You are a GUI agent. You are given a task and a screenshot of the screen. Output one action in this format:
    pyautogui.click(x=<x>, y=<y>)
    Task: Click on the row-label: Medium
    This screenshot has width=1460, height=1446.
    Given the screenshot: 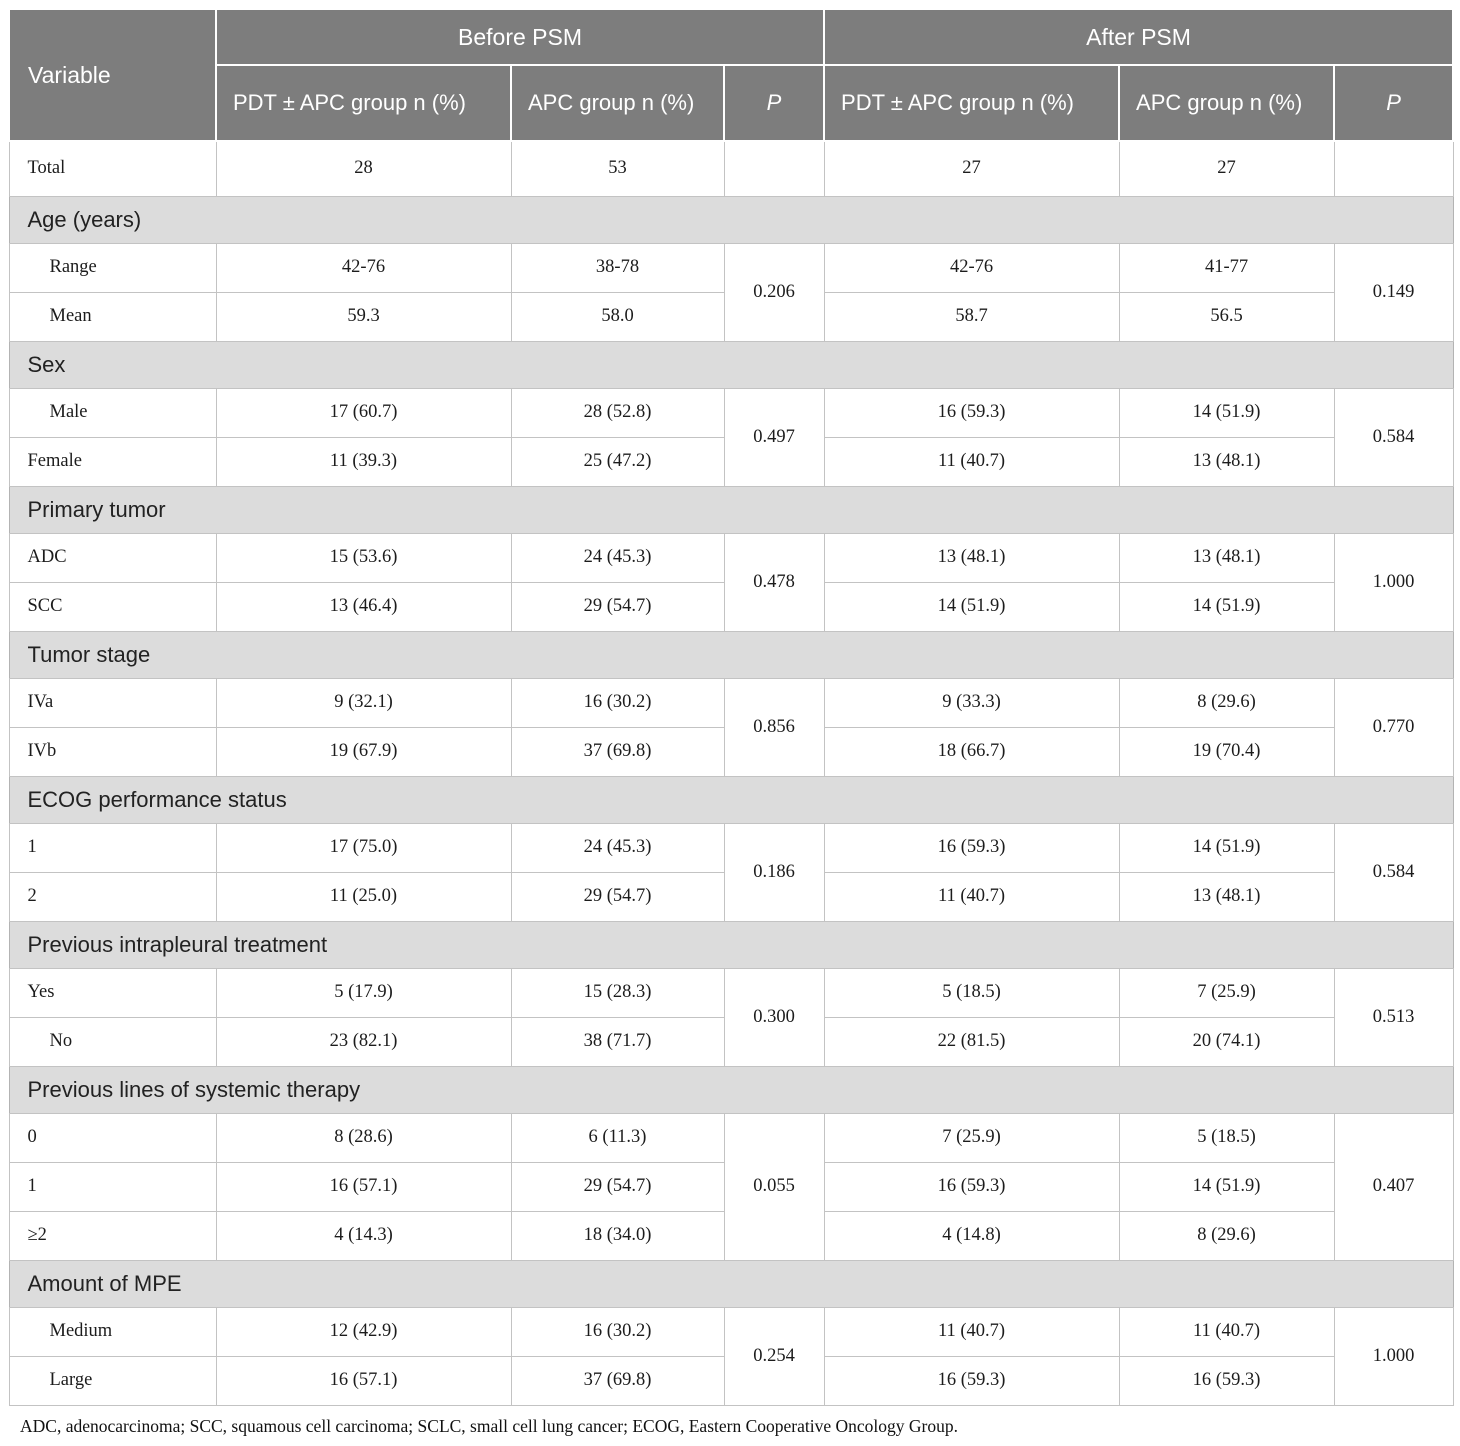 What is the action you would take?
    pyautogui.click(x=112, y=1331)
    